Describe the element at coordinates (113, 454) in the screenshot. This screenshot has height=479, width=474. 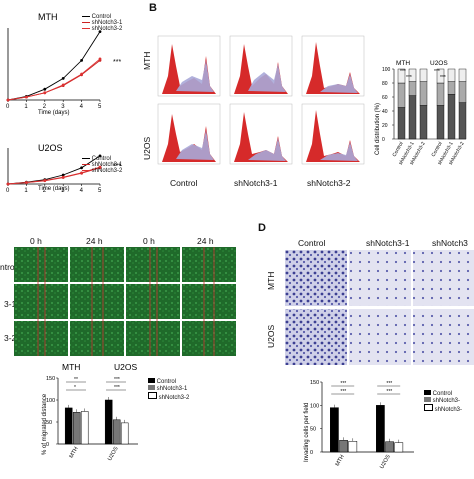
I see `x-tick-label: U2OS` at that location.